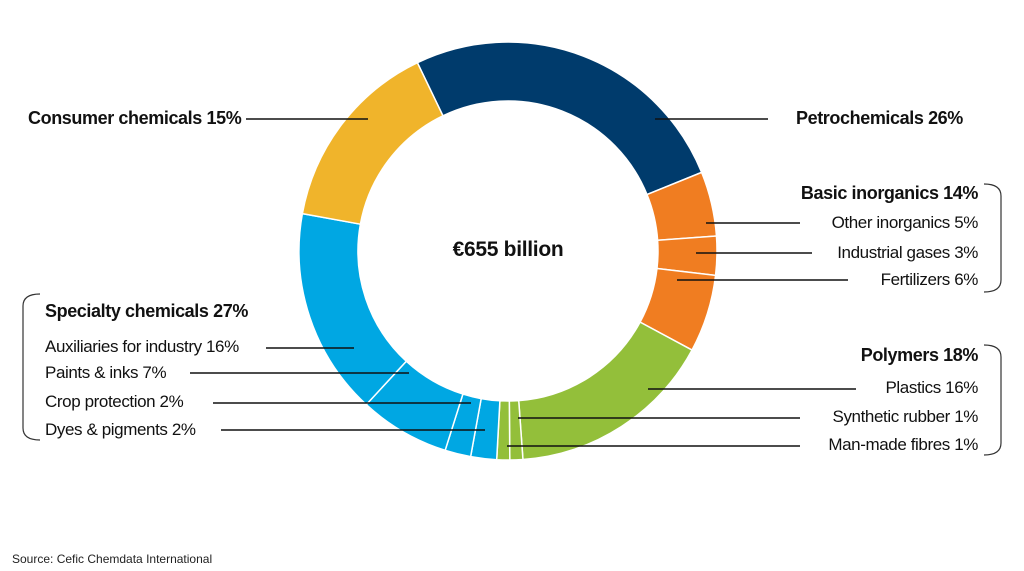 The image size is (1024, 571). Describe the element at coordinates (919, 355) in the screenshot. I see `label-polymers: Polymers 18%` at that location.